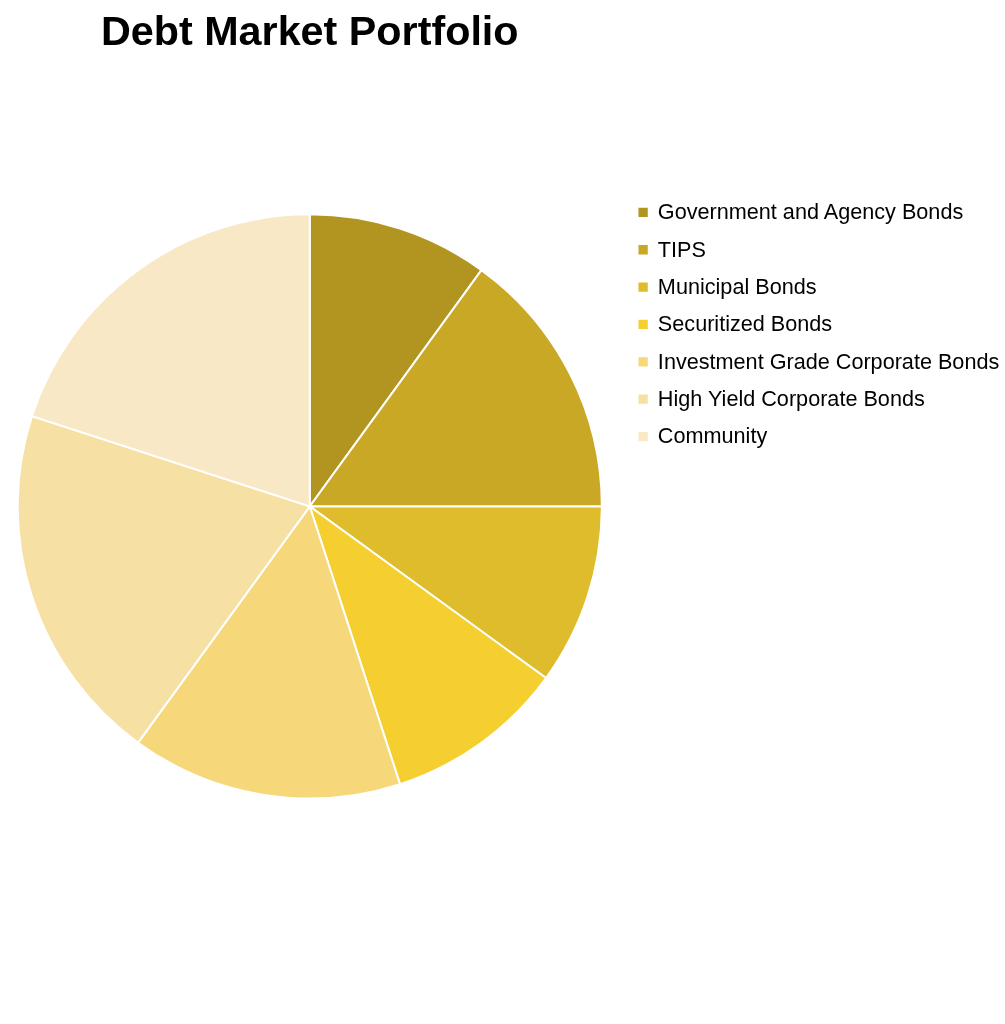  Describe the element at coordinates (712, 436) in the screenshot. I see `legend-label: Community` at that location.